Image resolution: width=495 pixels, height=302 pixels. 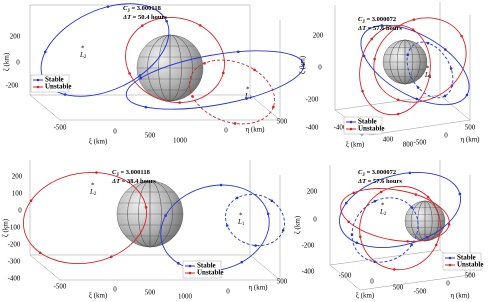 What do you see at coordinates (312, 100) in the screenshot?
I see `zeta-tick-label: -200` at bounding box center [312, 100].